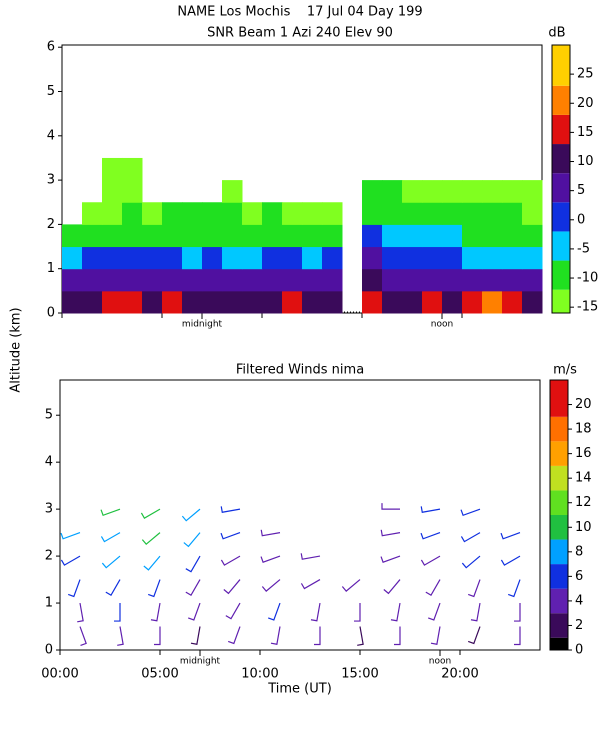 This screenshot has height=750, width=600. I want to click on colorbar-tick-label: 10, so click(585, 161).